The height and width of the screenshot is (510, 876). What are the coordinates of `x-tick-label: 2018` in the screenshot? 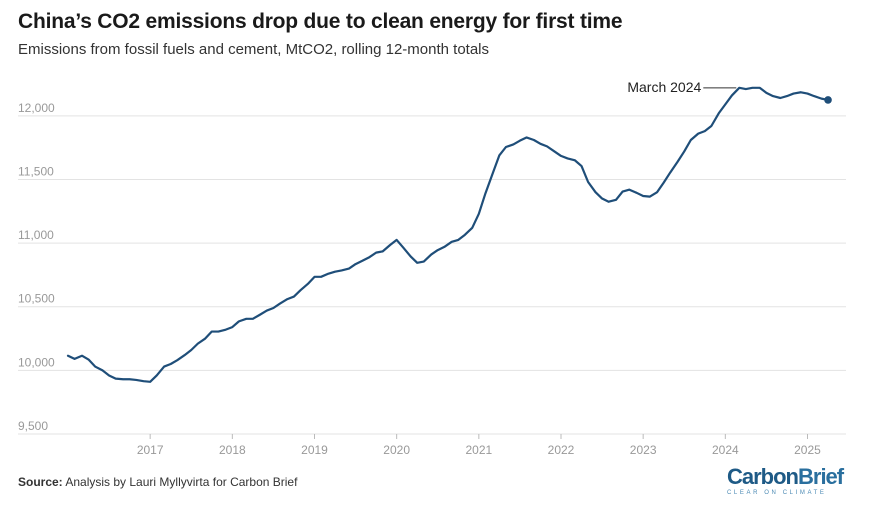 It's located at (232, 450).